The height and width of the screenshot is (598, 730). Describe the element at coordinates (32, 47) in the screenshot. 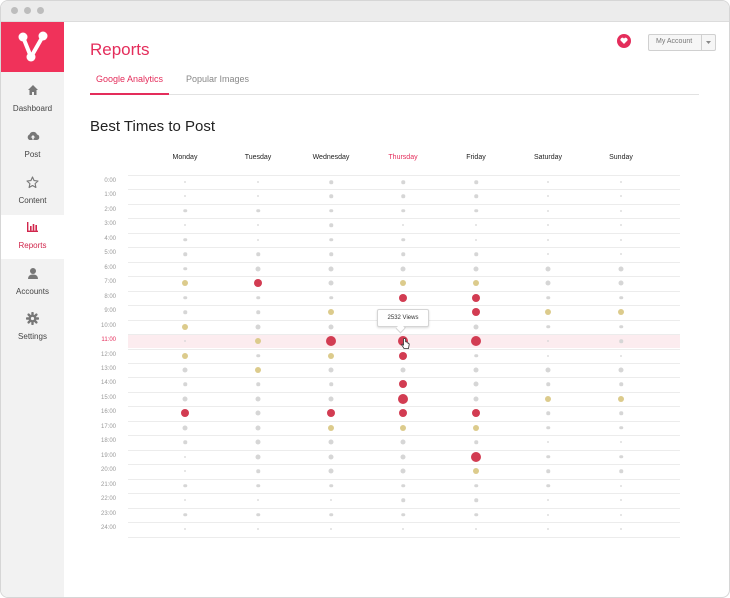

I see `app-logo` at that location.